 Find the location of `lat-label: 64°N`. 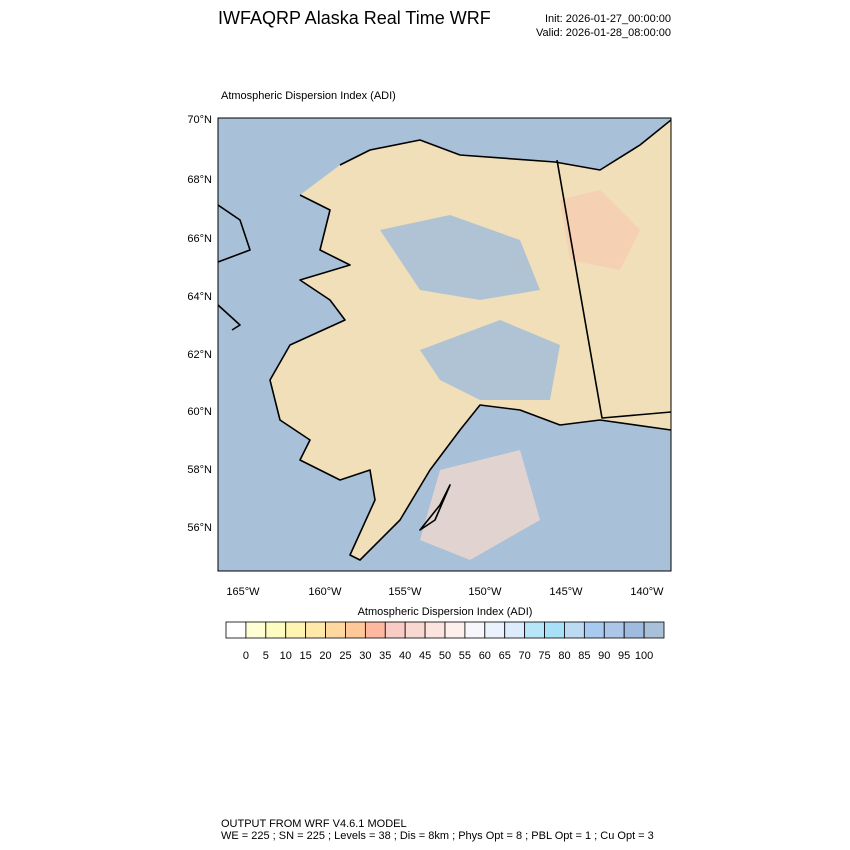

lat-label: 64°N is located at coordinates (199, 297).